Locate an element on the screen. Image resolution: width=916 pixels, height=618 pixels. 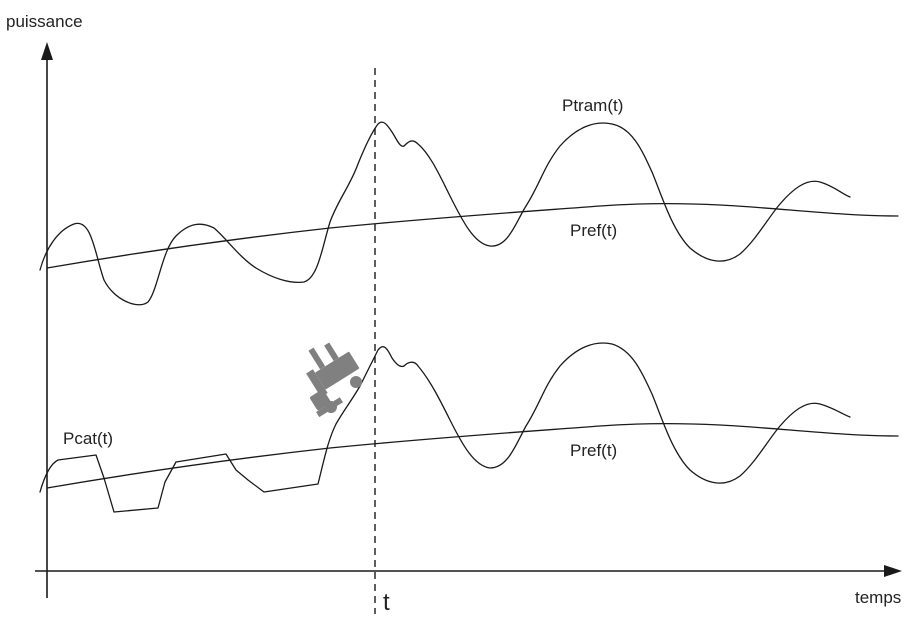
pref-top-curve is located at coordinates (472, 235).